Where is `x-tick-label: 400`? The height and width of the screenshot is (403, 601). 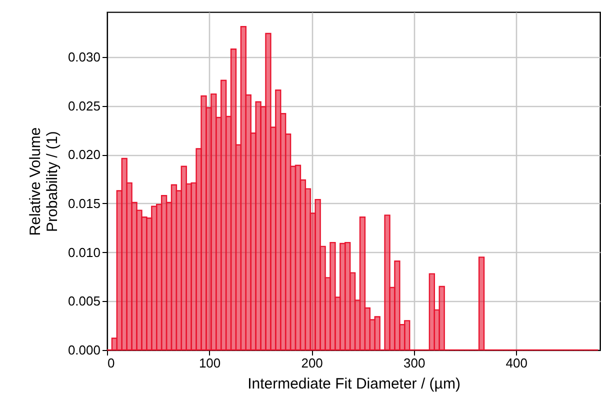 x-tick-label: 400 is located at coordinates (517, 363).